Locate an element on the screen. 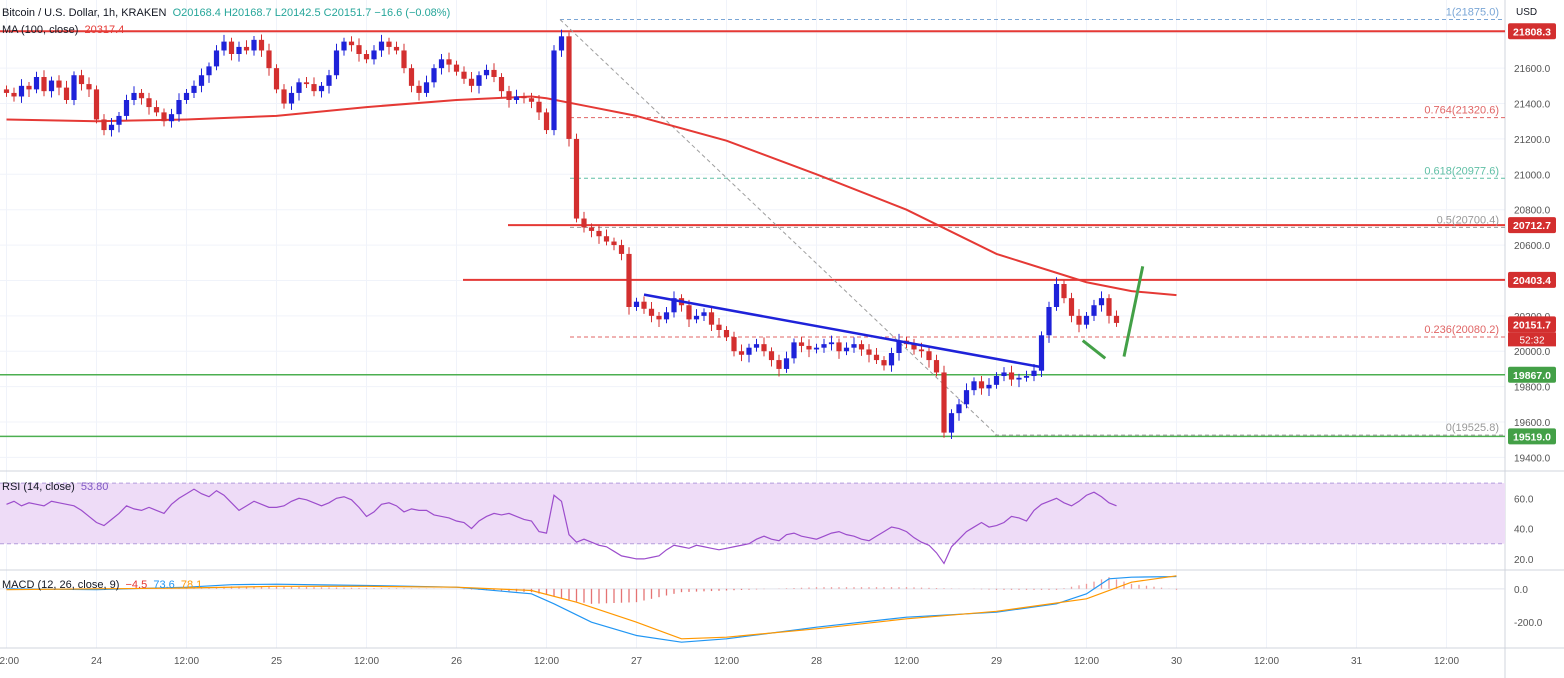 The image size is (1564, 678). rsi-band is located at coordinates (752, 513).